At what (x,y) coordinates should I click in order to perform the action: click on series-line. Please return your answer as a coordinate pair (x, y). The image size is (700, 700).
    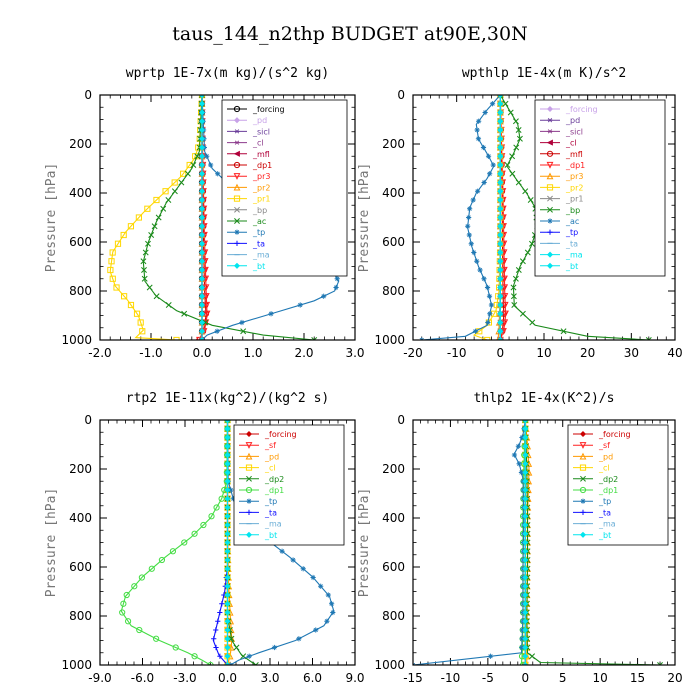
    Looking at the image, I should click on (156, 217).